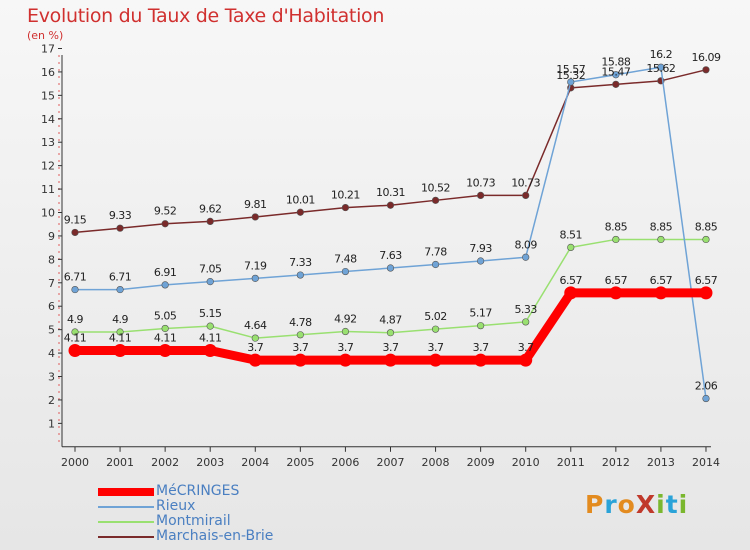  I want to click on data-label: 10.31, so click(390, 192).